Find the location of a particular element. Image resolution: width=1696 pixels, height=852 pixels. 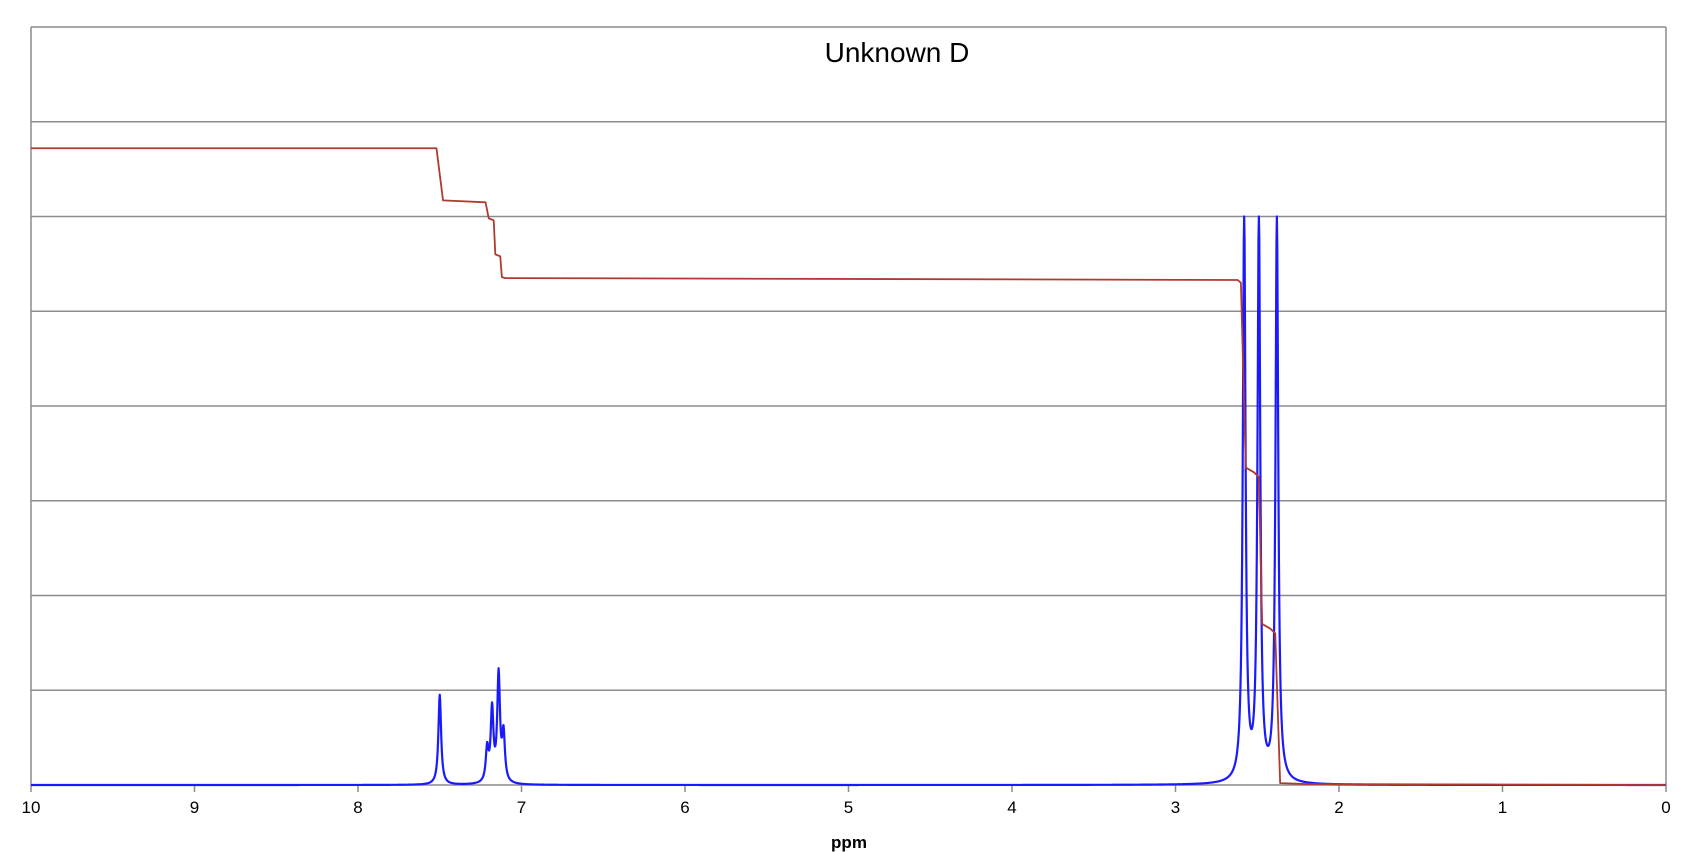

x-tick-label: 2 is located at coordinates (1338, 807).